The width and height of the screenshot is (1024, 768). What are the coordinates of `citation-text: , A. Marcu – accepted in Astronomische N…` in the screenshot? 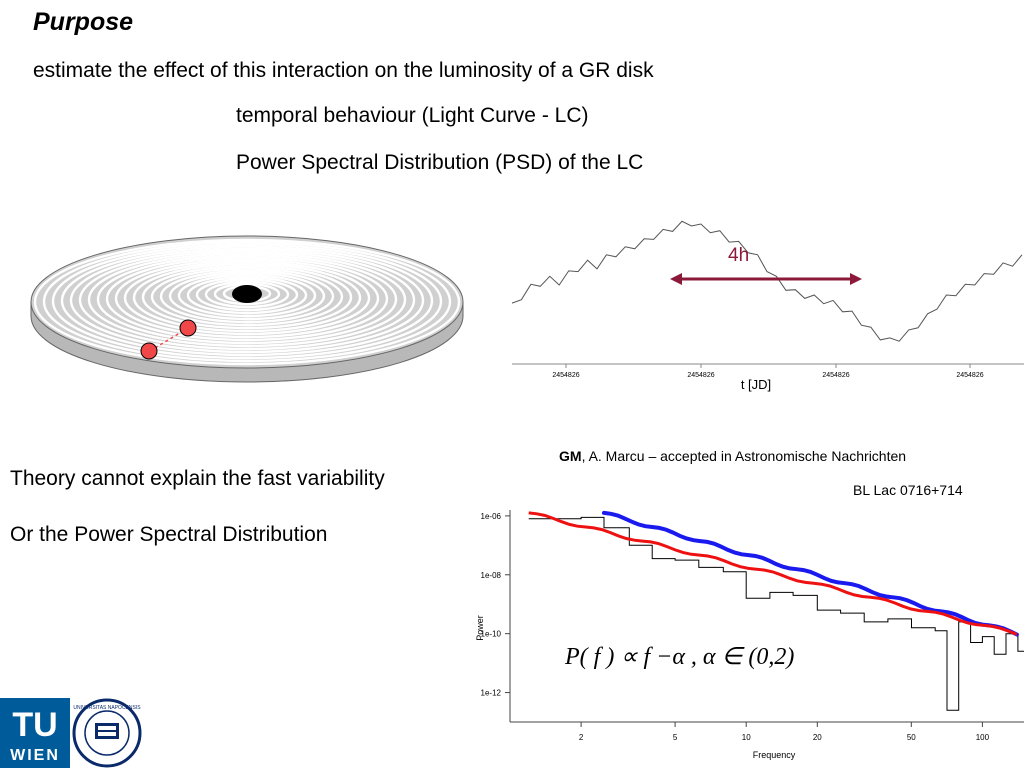 It's located at (744, 456).